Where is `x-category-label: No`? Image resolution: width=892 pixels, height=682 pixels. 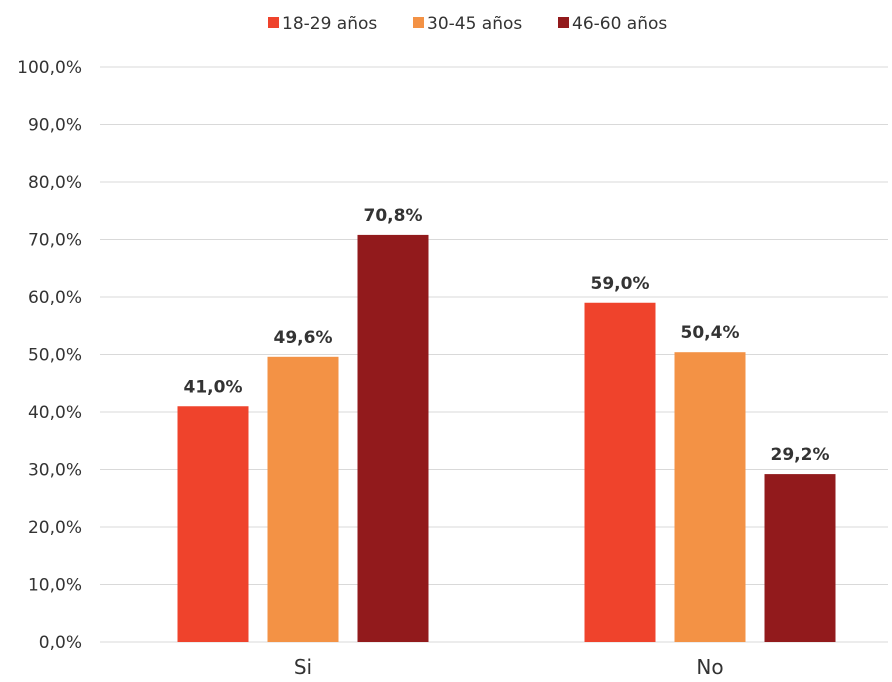 x-category-label: No is located at coordinates (709, 667).